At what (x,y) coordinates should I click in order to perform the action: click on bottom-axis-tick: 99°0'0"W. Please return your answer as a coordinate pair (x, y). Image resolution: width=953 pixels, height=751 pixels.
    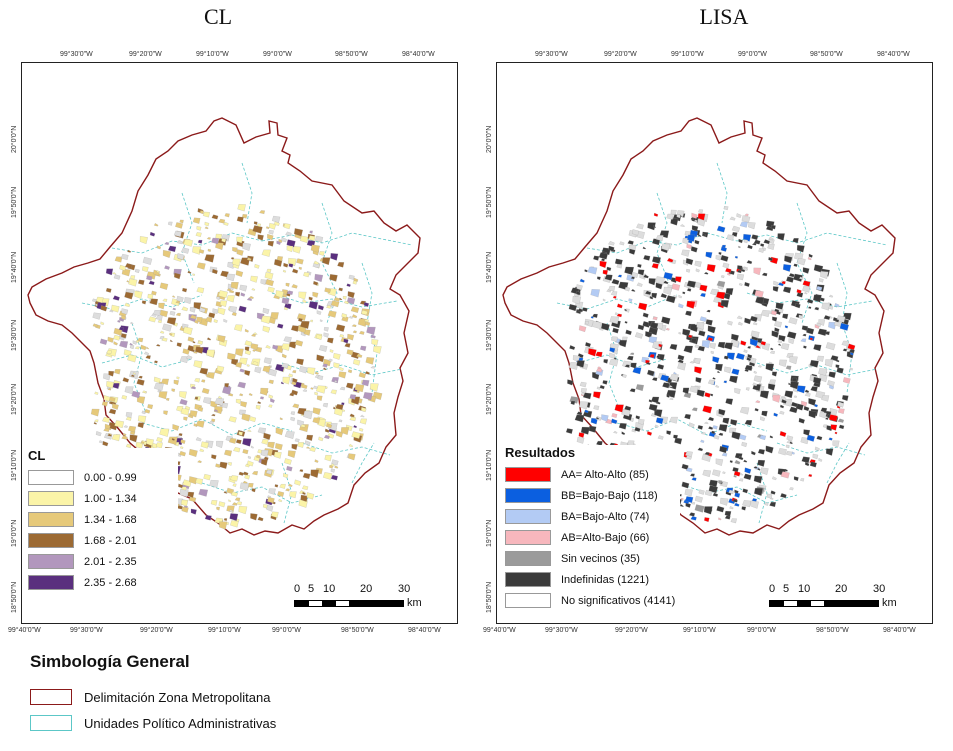
    Looking at the image, I should click on (761, 630).